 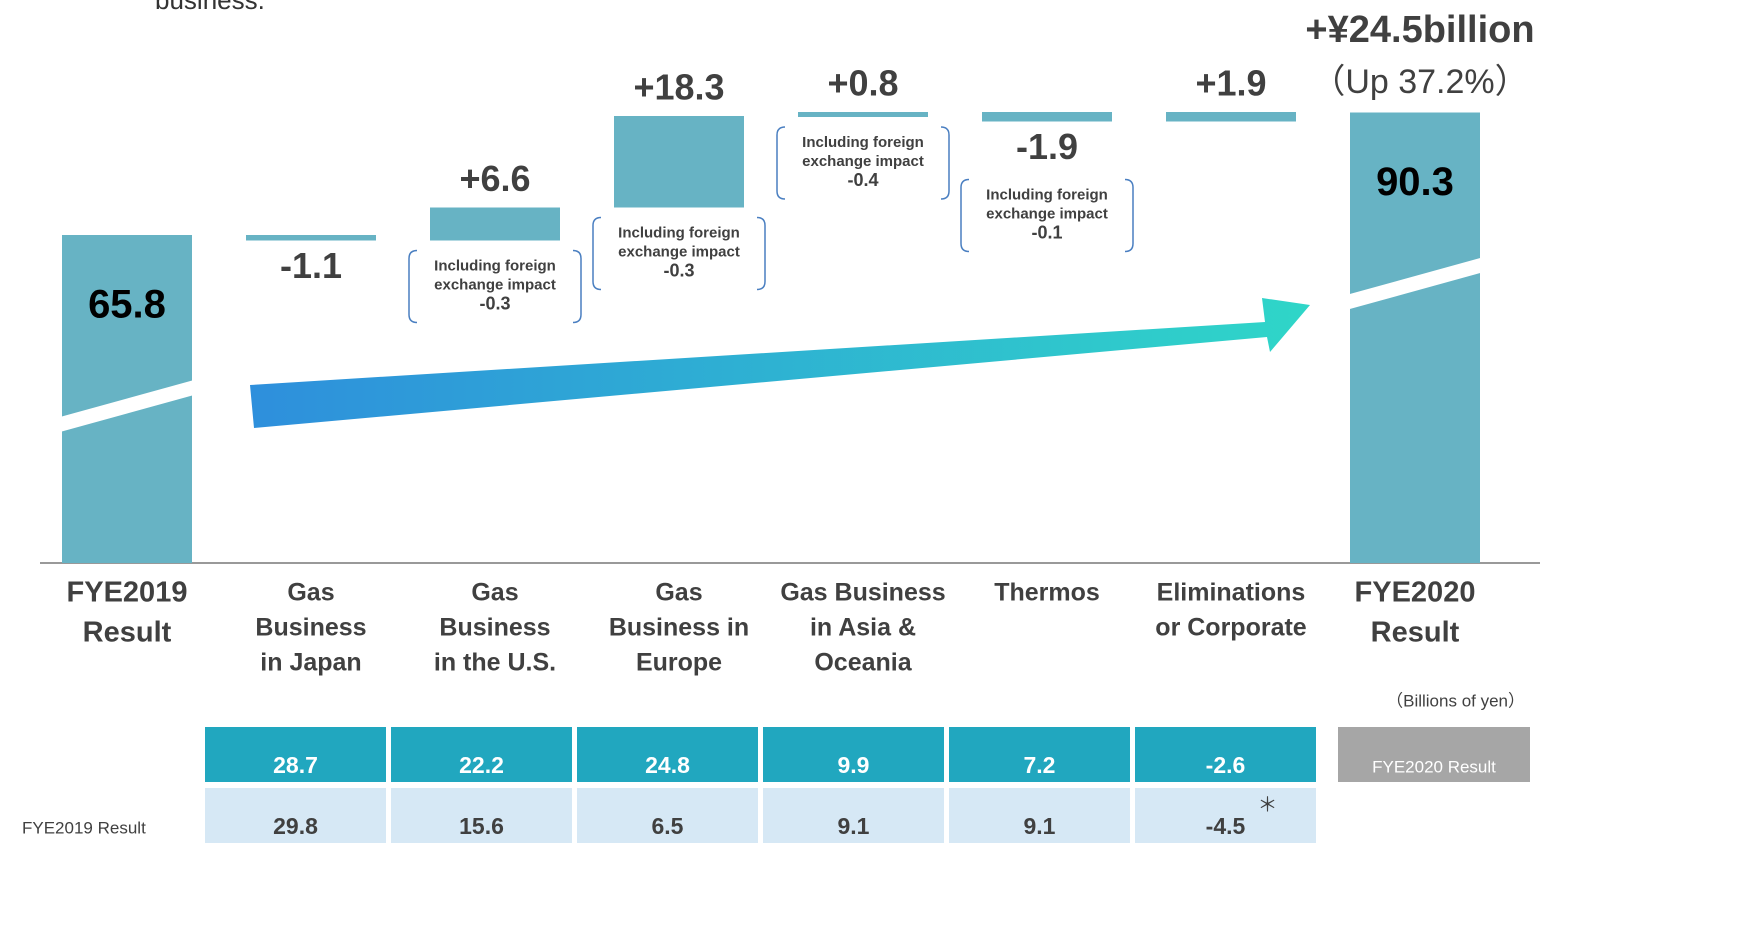 I want to click on total-change: +¥24.5billion, so click(x=1419, y=30).